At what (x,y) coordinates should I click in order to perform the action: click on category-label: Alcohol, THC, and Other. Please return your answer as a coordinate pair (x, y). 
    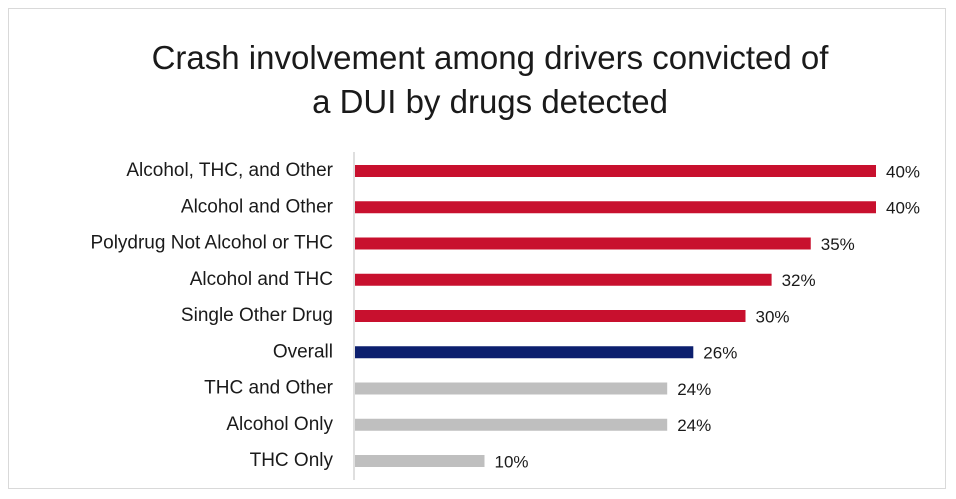
    Looking at the image, I should click on (229, 170).